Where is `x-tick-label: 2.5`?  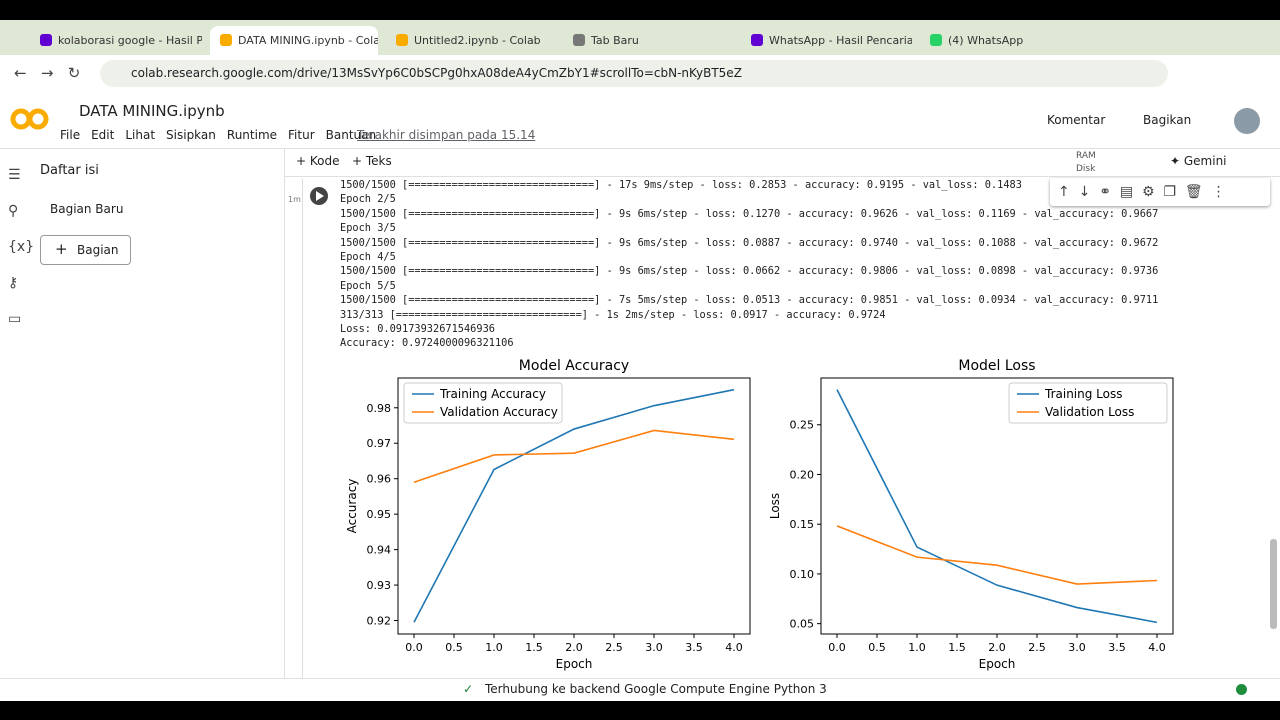 x-tick-label: 2.5 is located at coordinates (1037, 647).